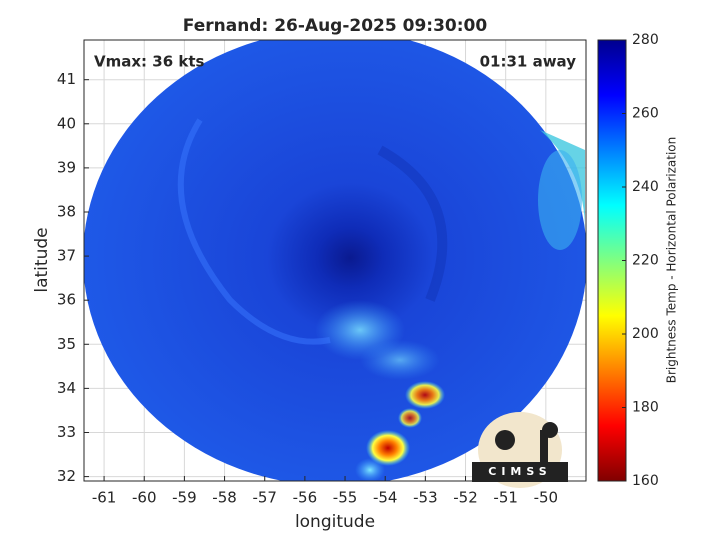 The height and width of the screenshot is (540, 720). I want to click on x-tick-label: -60, so click(144, 498).